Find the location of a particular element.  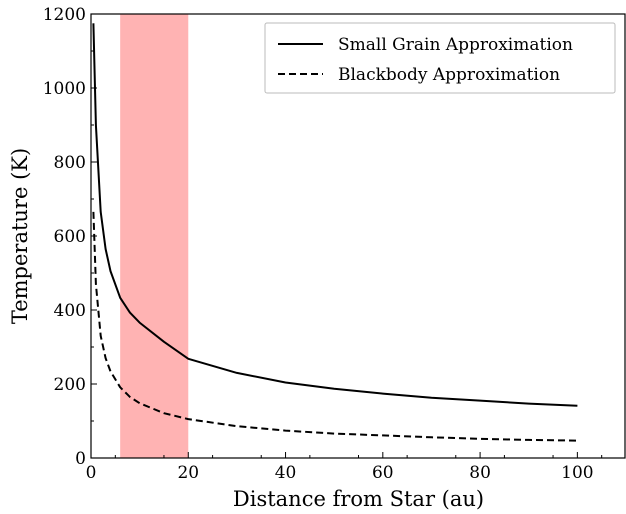

x-tick-label: 20 is located at coordinates (188, 473).